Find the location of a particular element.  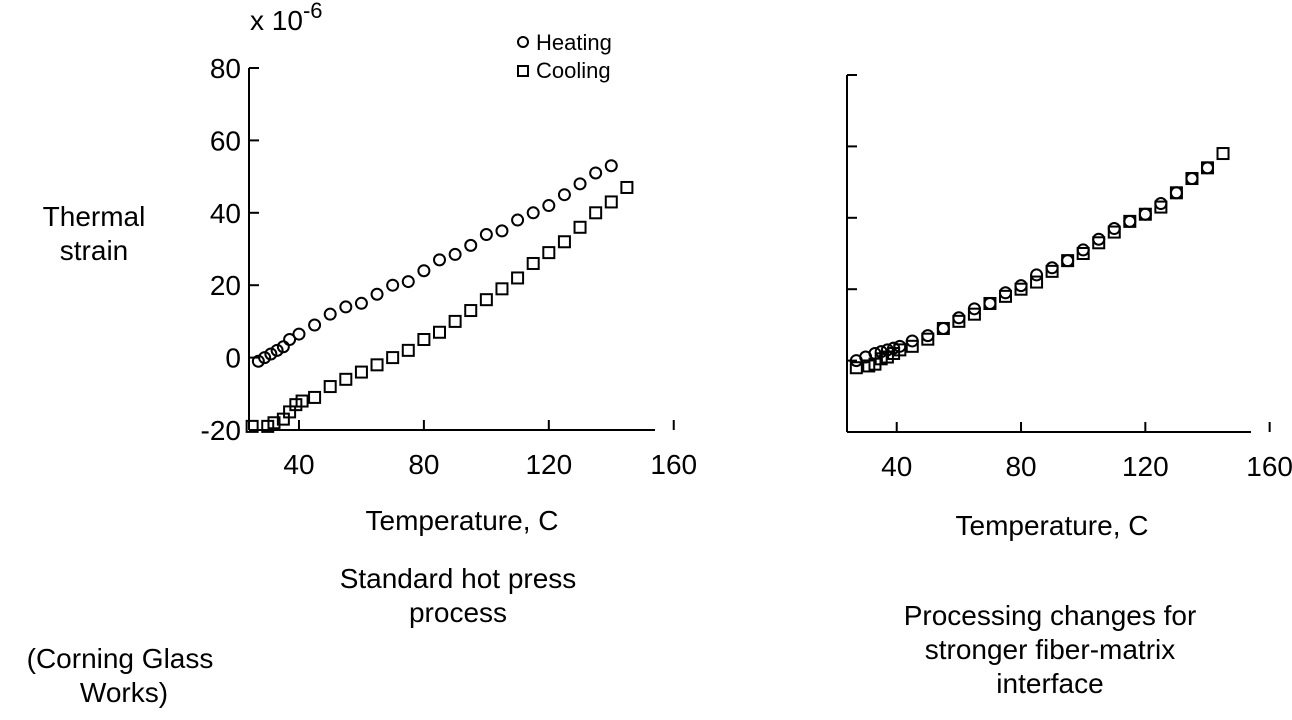

right-caption-line1: Processing changes for is located at coordinates (1050, 615).